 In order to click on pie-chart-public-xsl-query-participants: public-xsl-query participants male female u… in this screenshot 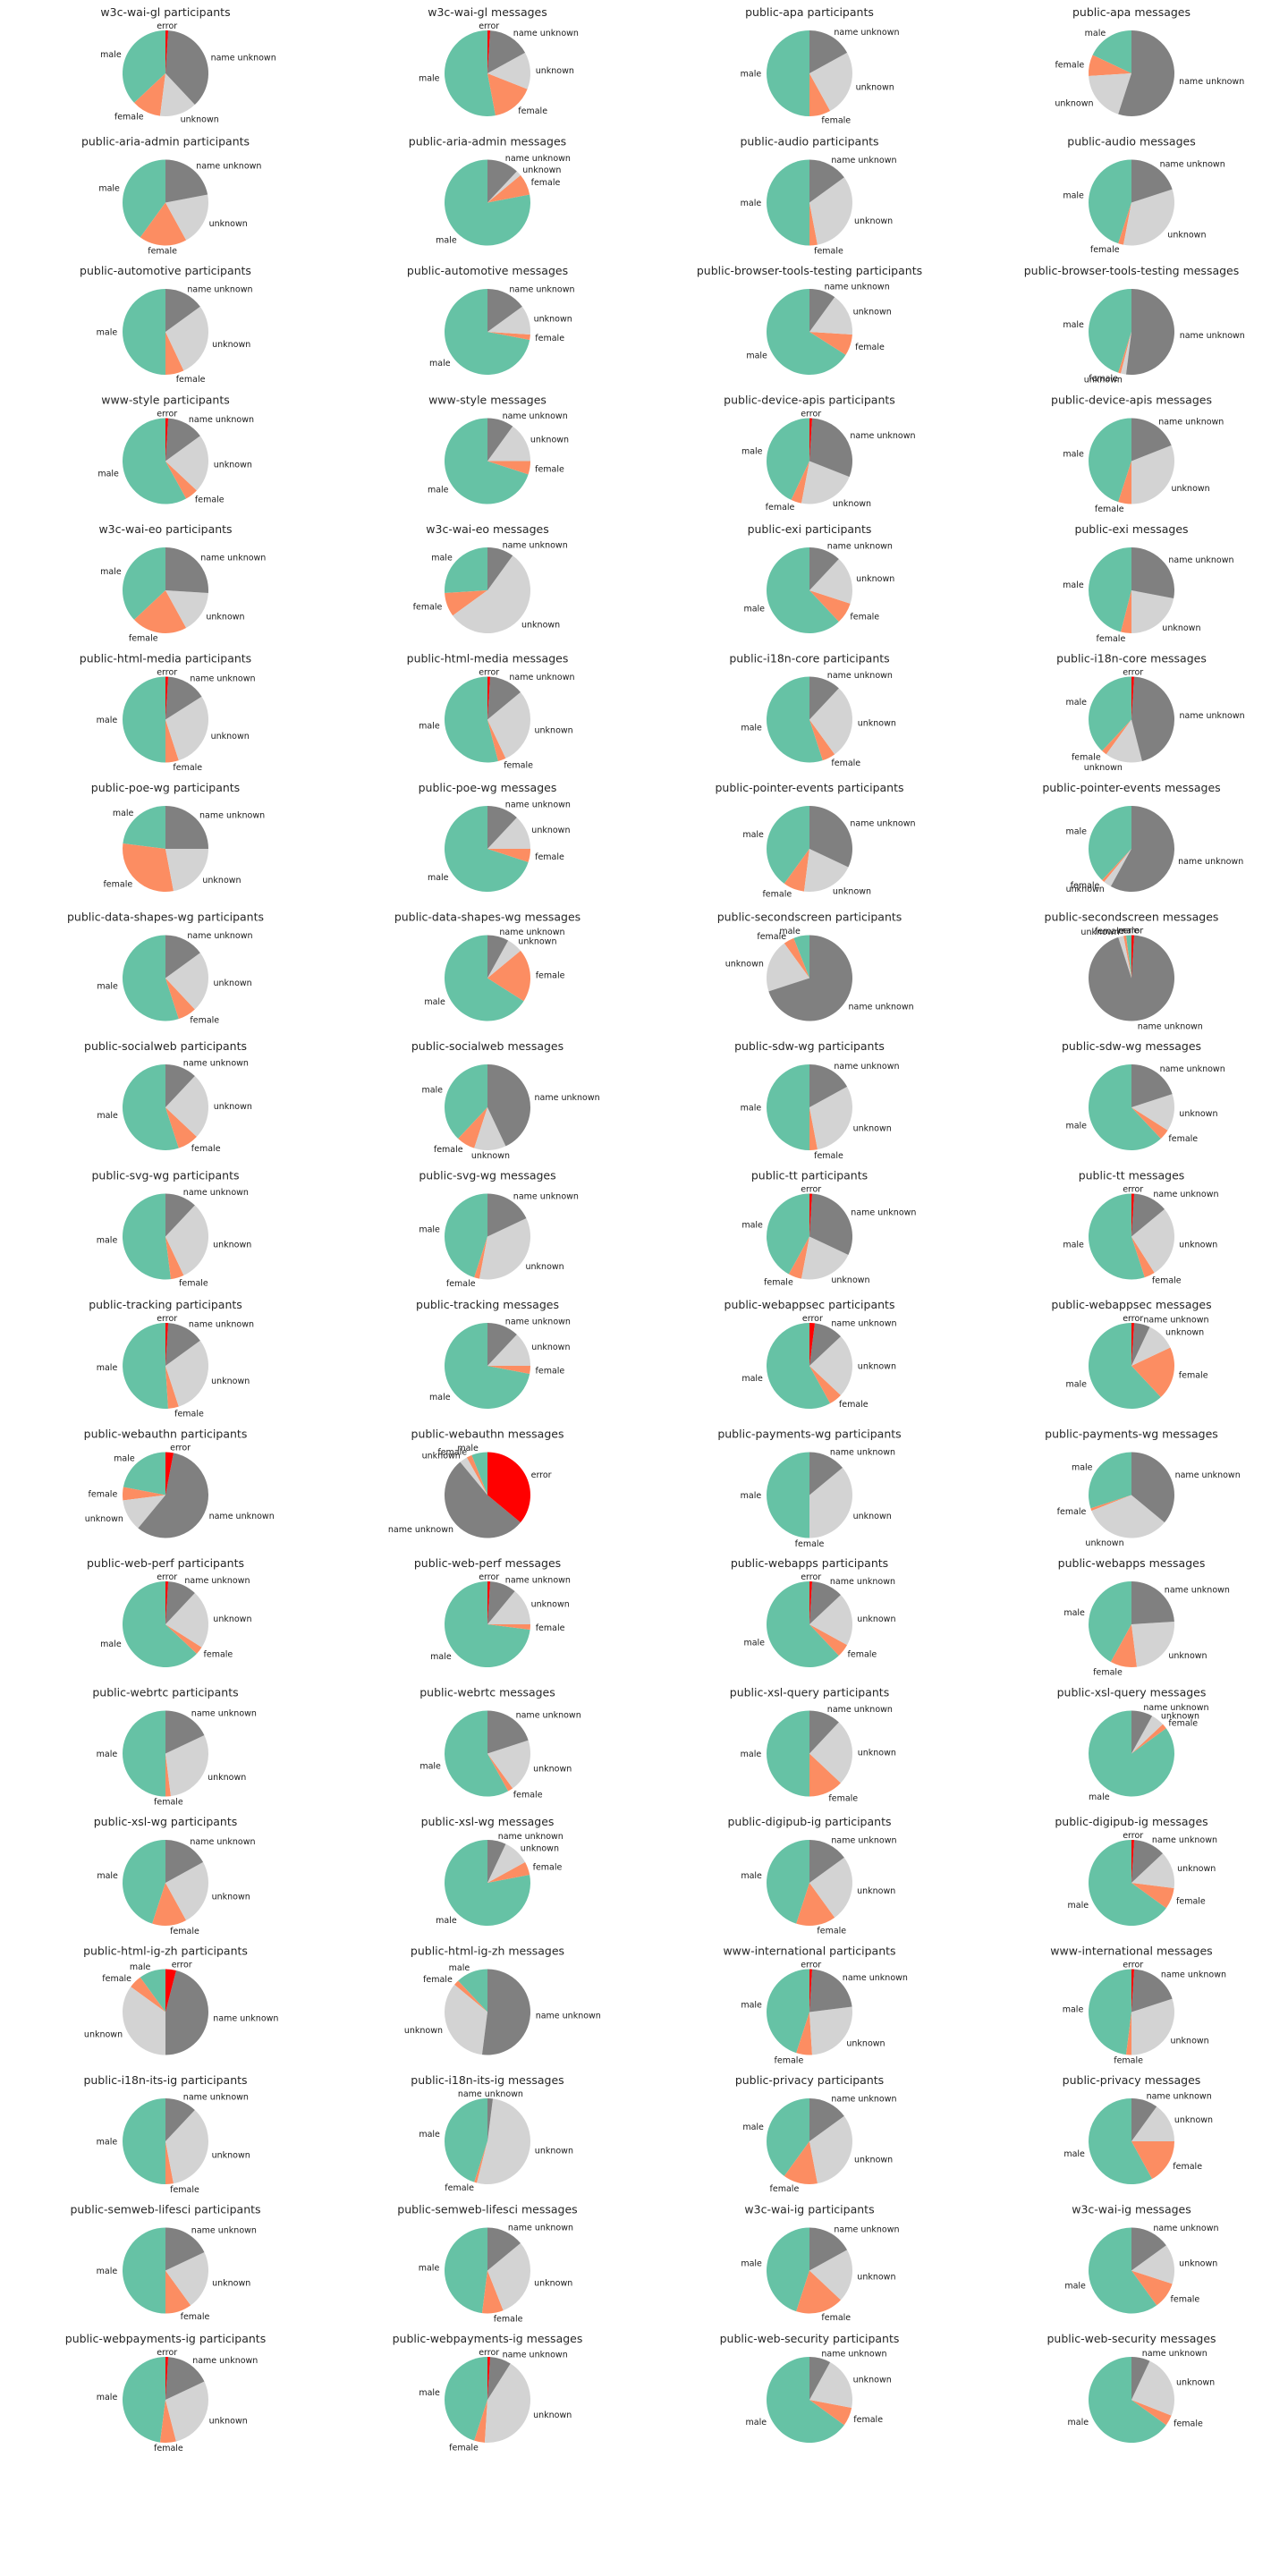, I will do `click(813, 1745)`.